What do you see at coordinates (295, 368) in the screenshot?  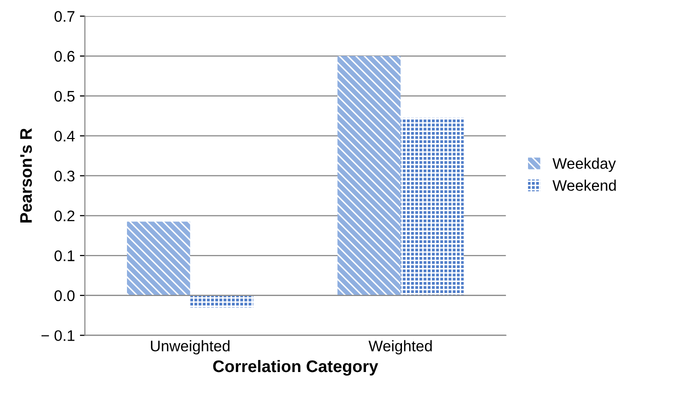 I see `x-axis-title: Correlation Category` at bounding box center [295, 368].